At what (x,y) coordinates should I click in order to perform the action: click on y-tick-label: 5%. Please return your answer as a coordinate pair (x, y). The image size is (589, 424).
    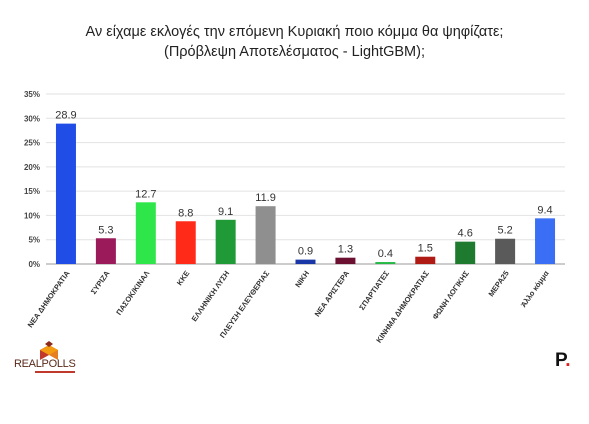
    Looking at the image, I should click on (34, 240).